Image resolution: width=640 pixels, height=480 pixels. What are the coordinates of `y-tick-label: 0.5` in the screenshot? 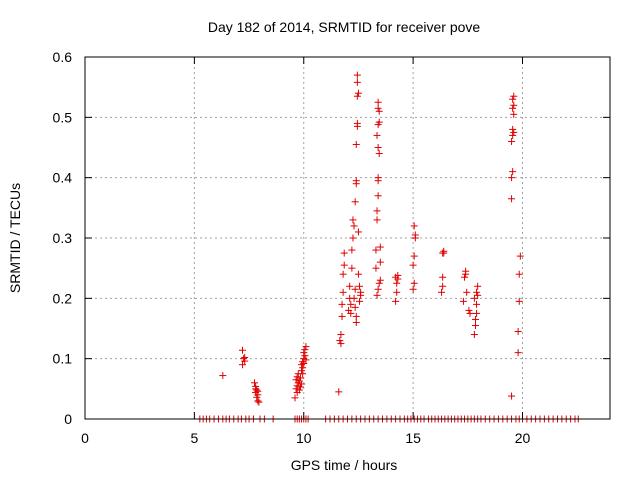 It's located at (63, 117).